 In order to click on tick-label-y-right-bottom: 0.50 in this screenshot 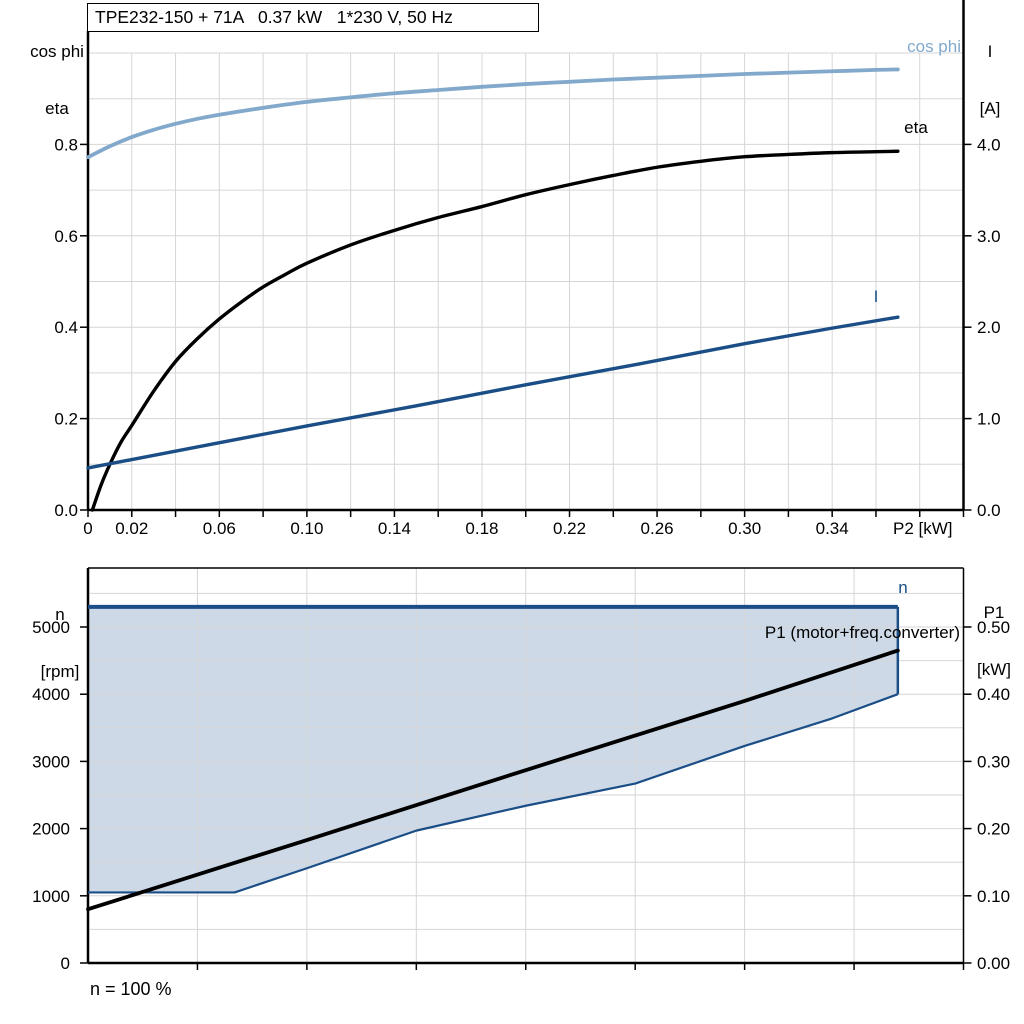, I will do `click(993, 627)`.